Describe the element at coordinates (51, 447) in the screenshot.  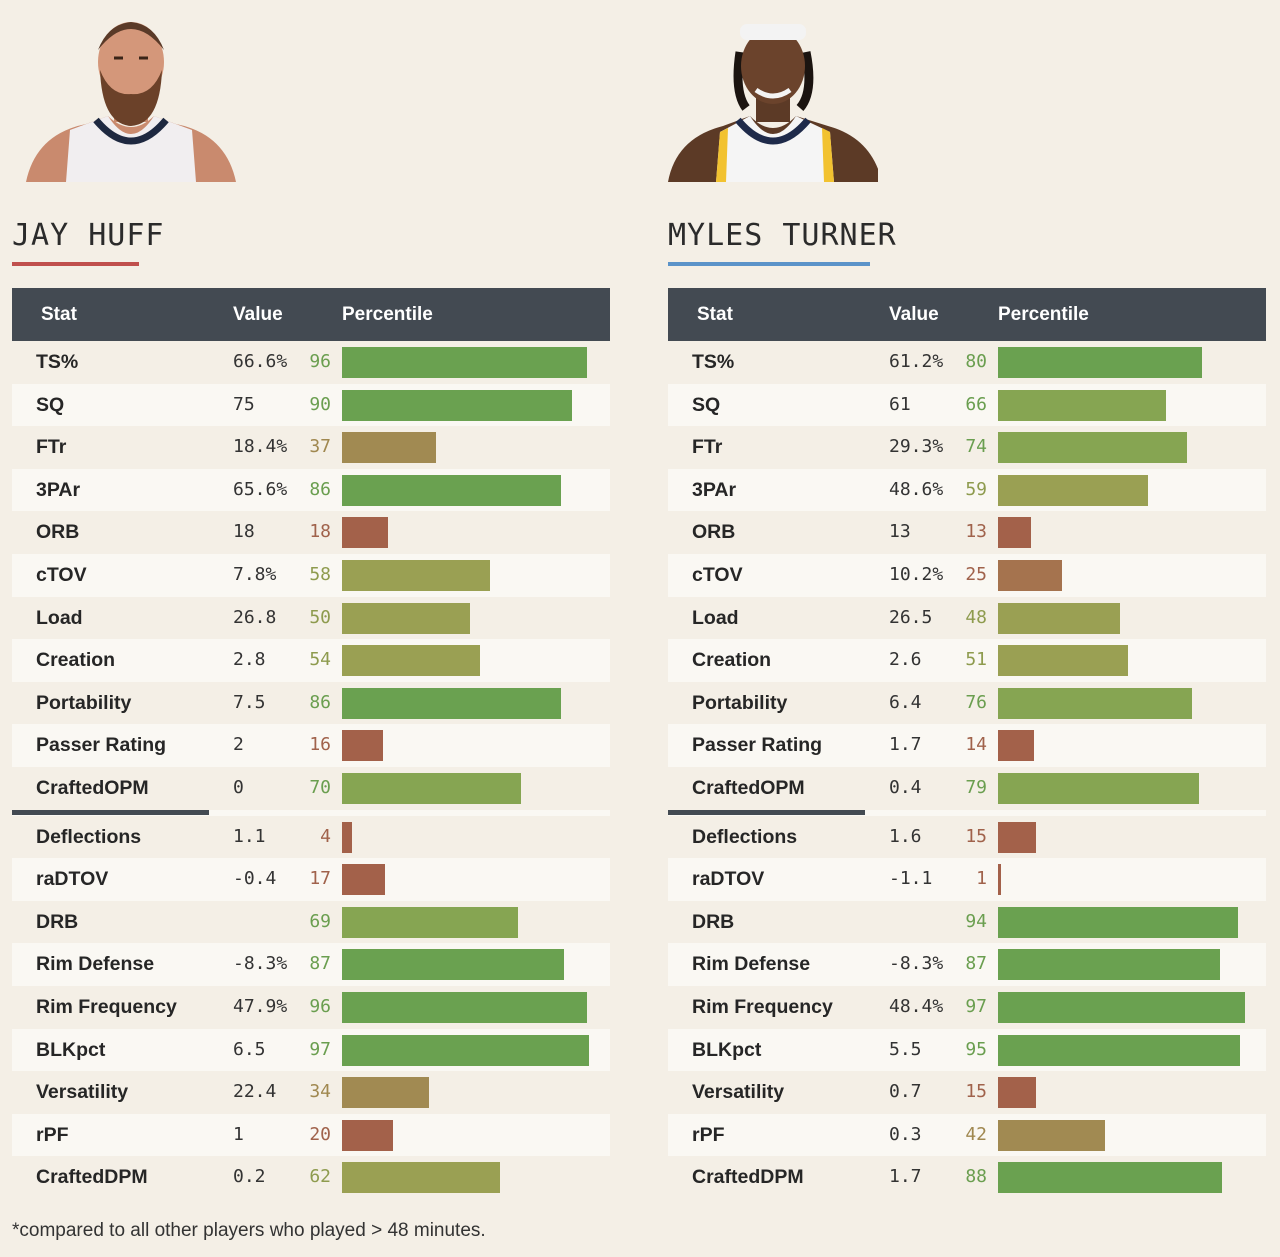
I see `stat-name: FTr` at that location.